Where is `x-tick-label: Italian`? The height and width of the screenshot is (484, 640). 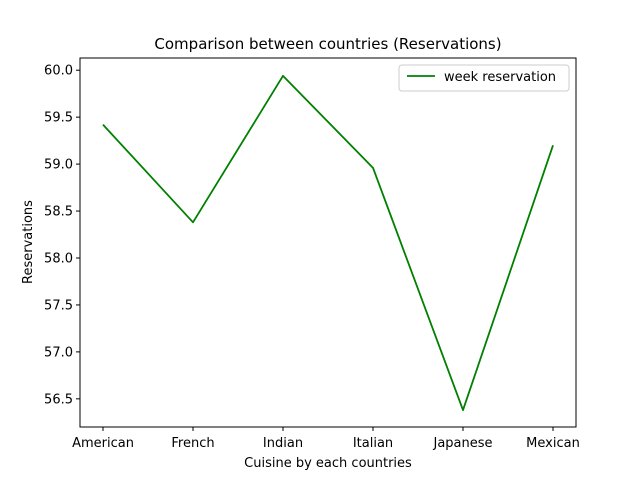
x-tick-label: Italian is located at coordinates (373, 443).